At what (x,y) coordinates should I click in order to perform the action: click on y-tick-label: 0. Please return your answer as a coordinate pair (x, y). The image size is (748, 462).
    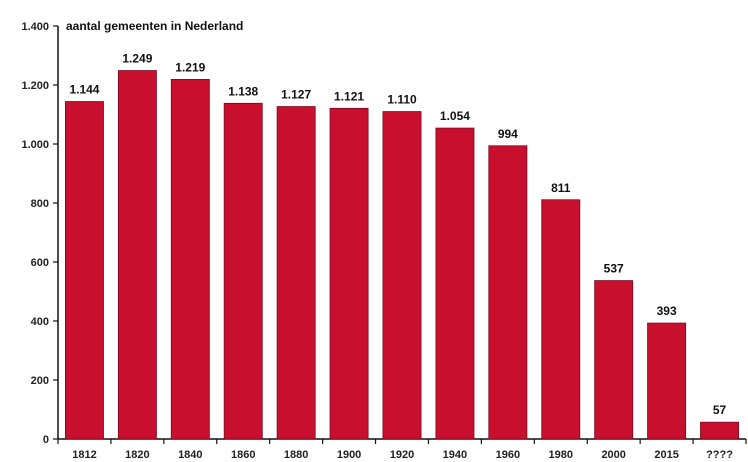
    Looking at the image, I should click on (46, 440).